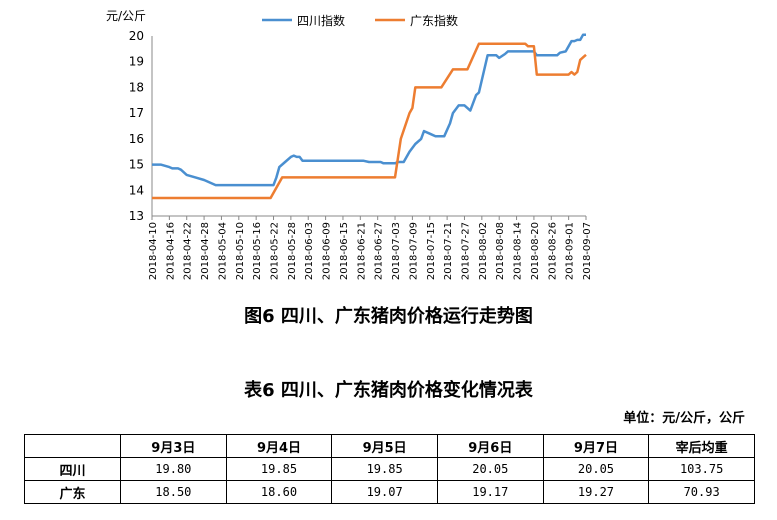  Describe the element at coordinates (552, 251) in the screenshot. I see `x-tick-label: 2018-08-26` at that location.